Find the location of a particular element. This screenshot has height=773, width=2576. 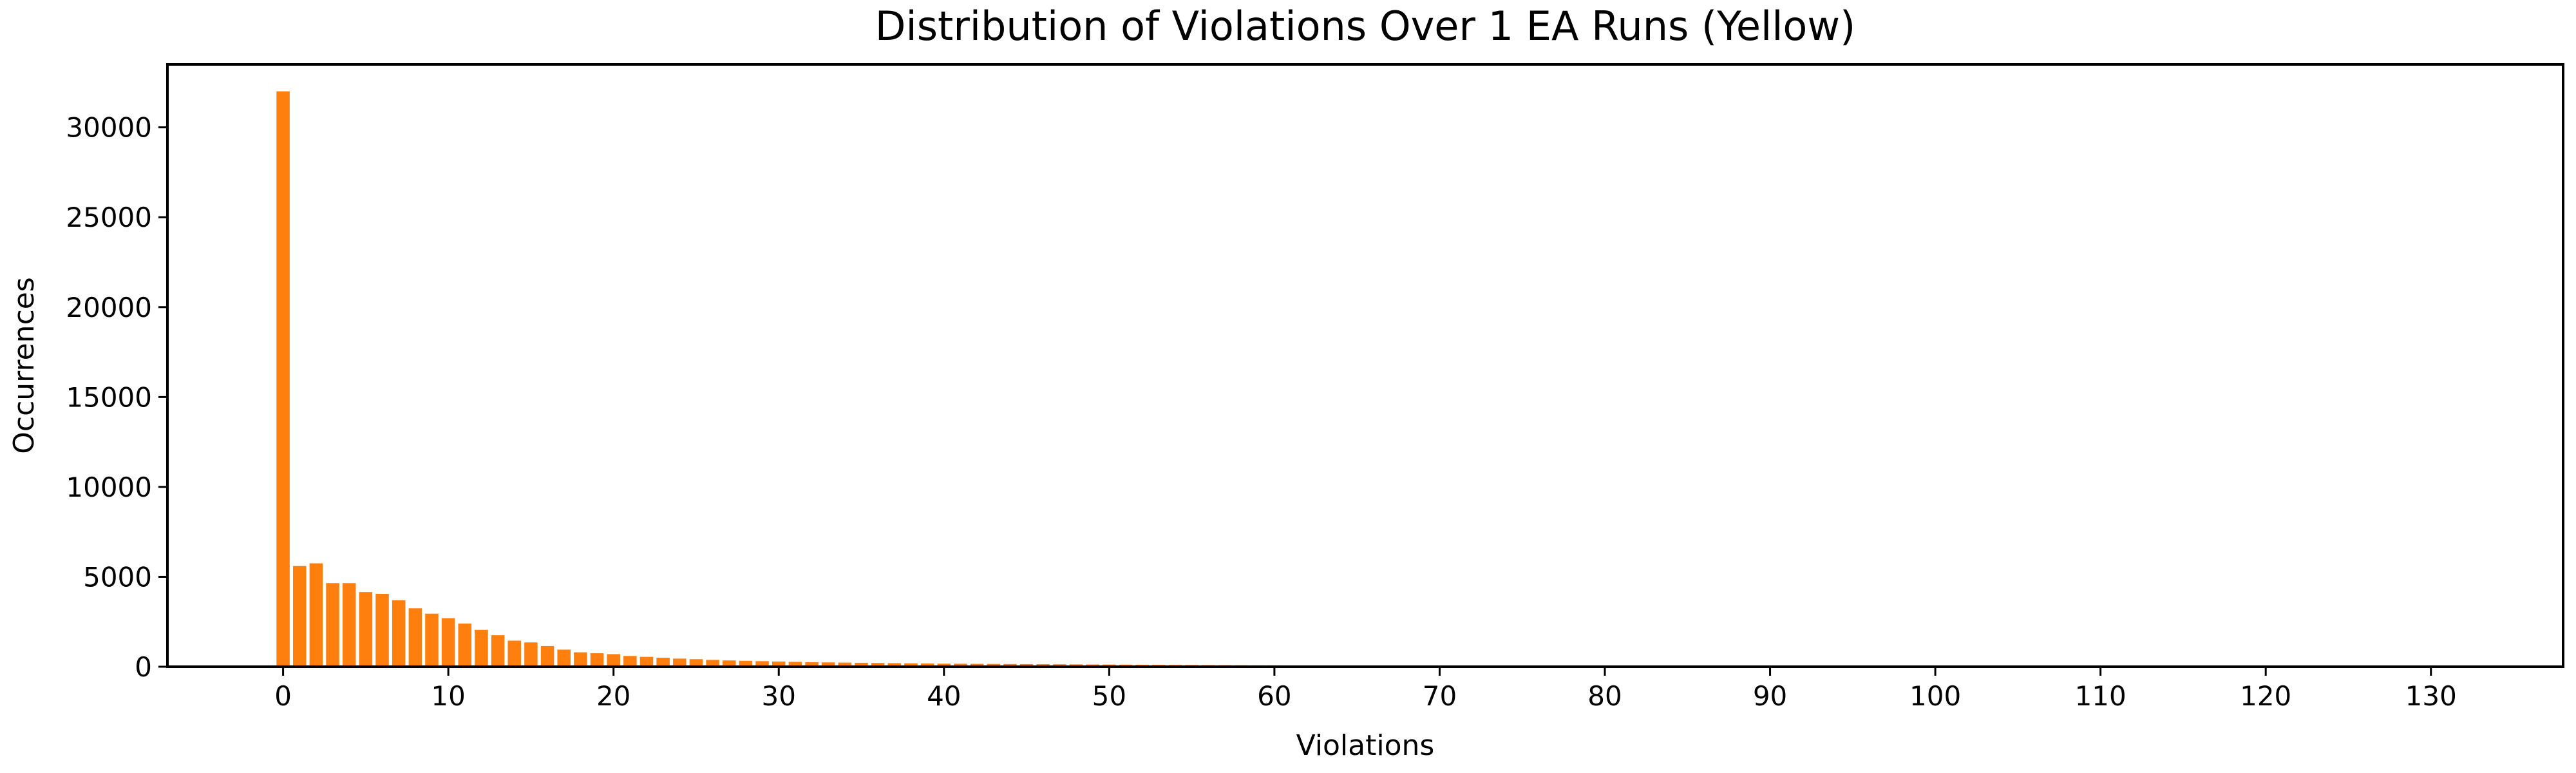

x-tick-label: 20 is located at coordinates (613, 696).